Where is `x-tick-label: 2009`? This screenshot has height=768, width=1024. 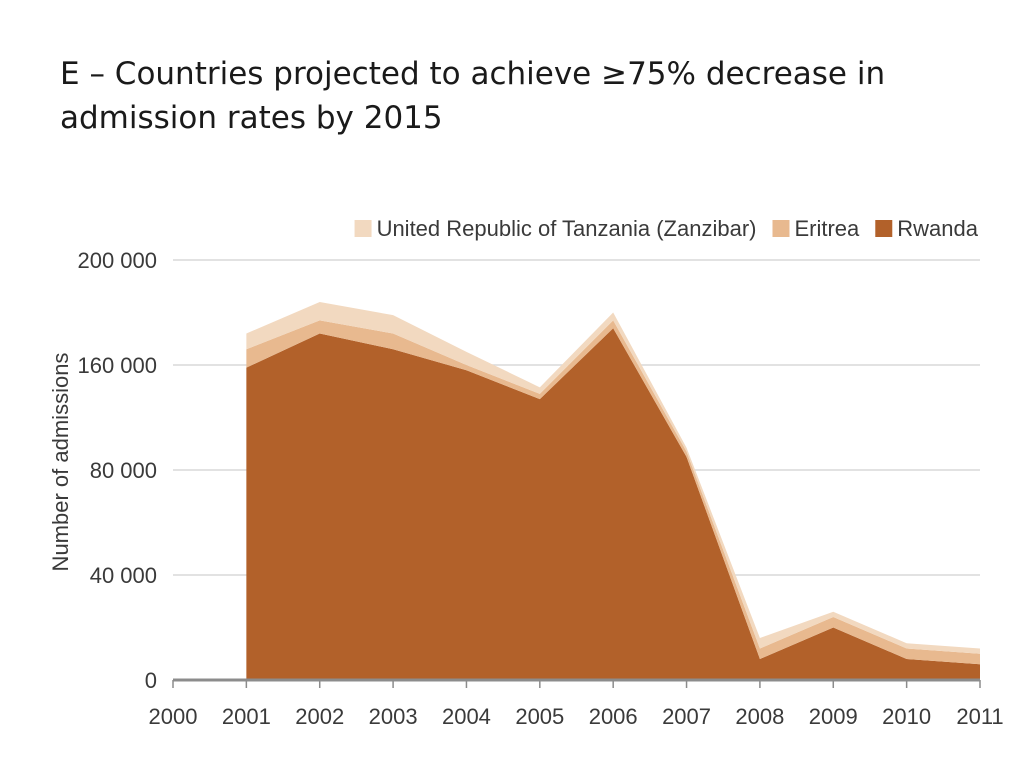 x-tick-label: 2009 is located at coordinates (833, 716).